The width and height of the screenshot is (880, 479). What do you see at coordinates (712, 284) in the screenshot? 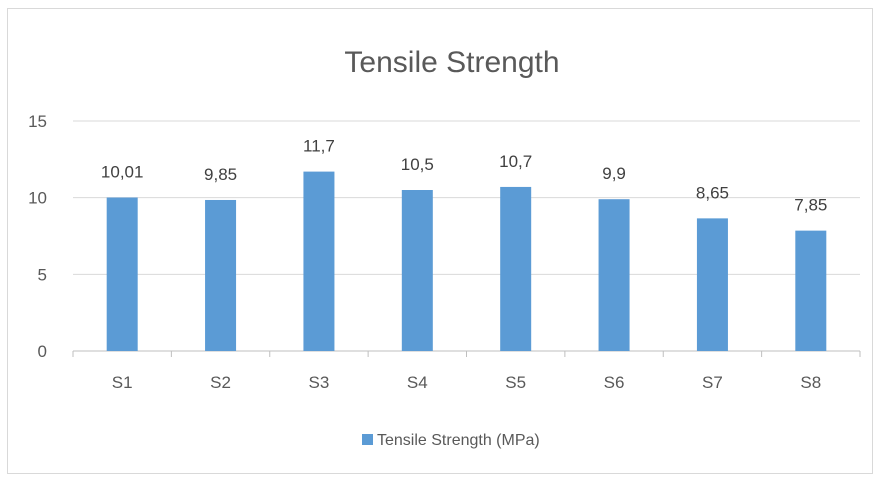
I see `bar-s7` at bounding box center [712, 284].